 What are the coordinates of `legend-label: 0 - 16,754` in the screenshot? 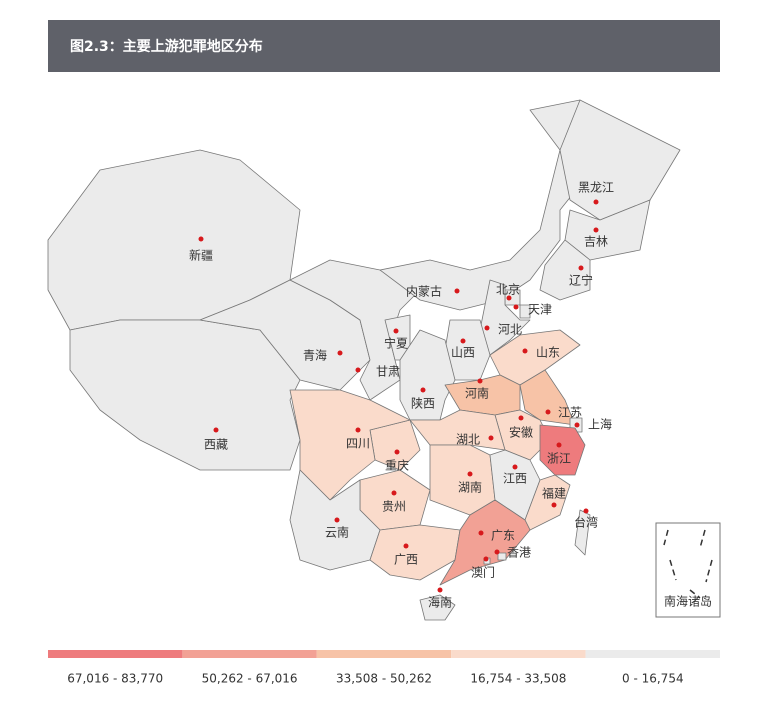 It's located at (653, 679).